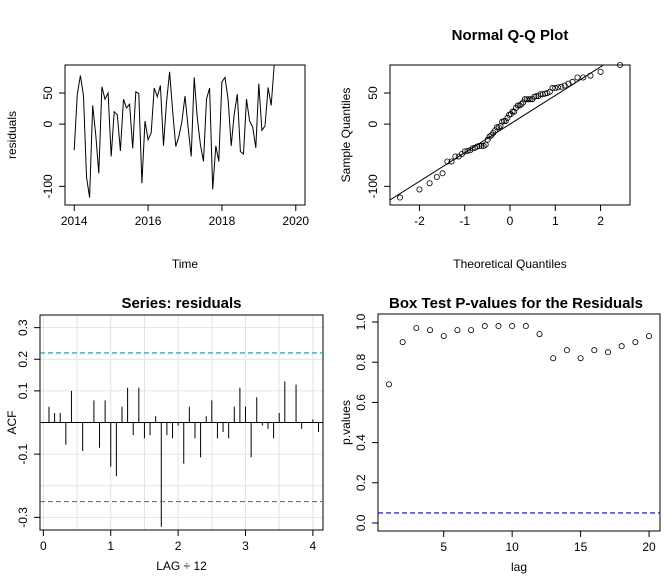 This screenshot has height=576, width=672. What do you see at coordinates (48, 186) in the screenshot?
I see `y-tick-label: -100` at bounding box center [48, 186].